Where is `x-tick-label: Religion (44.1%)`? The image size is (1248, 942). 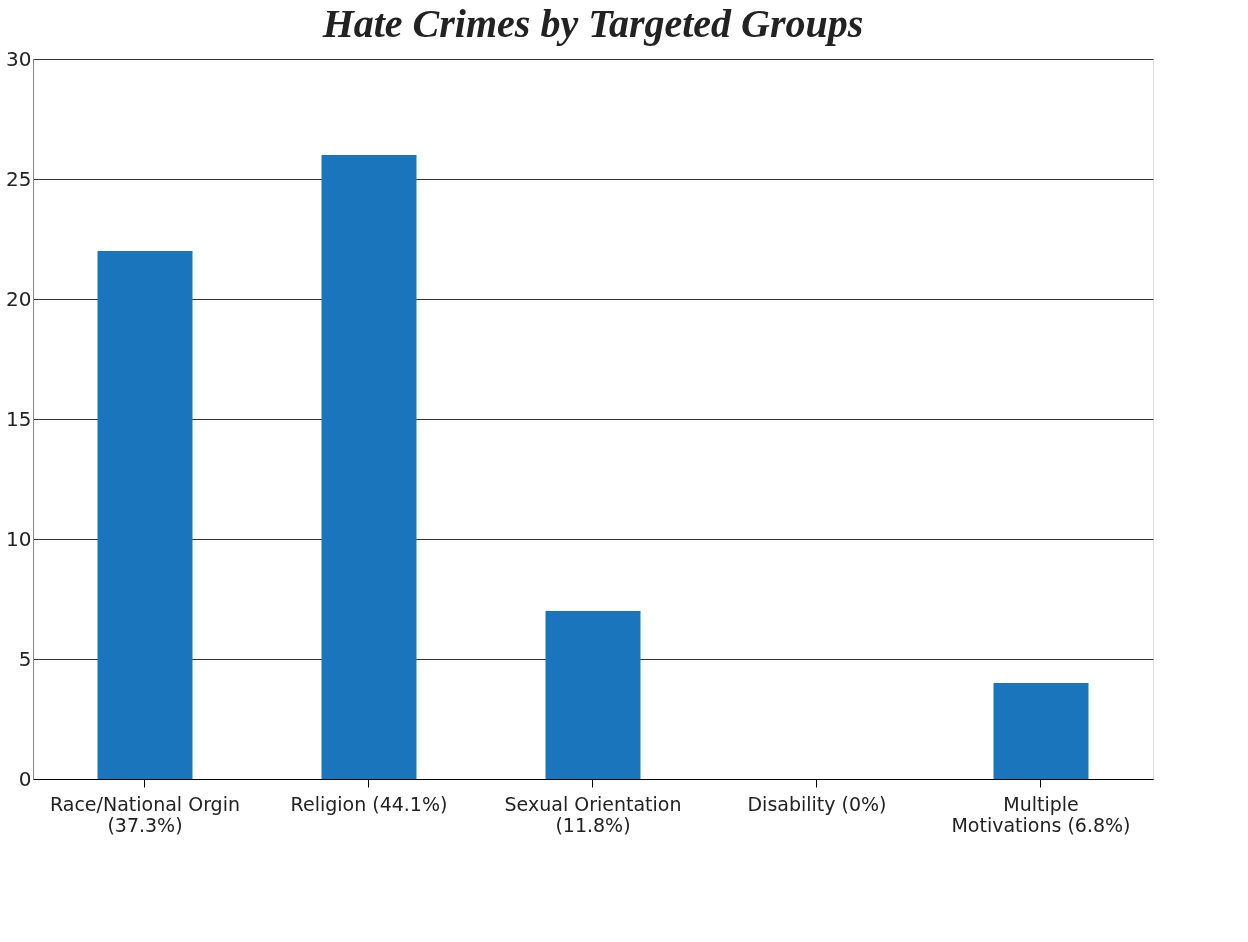 x-tick-label: Religion (44.1%) is located at coordinates (369, 803).